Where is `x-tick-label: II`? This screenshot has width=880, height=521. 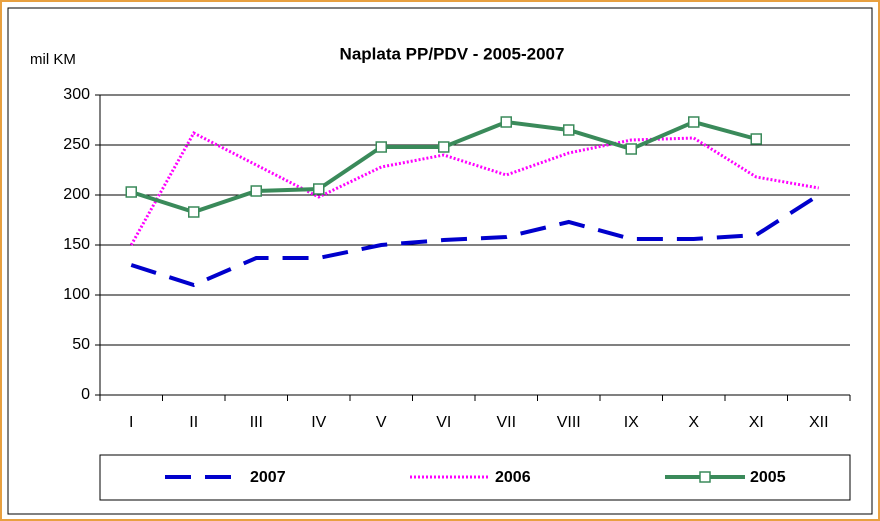 x-tick-label: II is located at coordinates (193, 422).